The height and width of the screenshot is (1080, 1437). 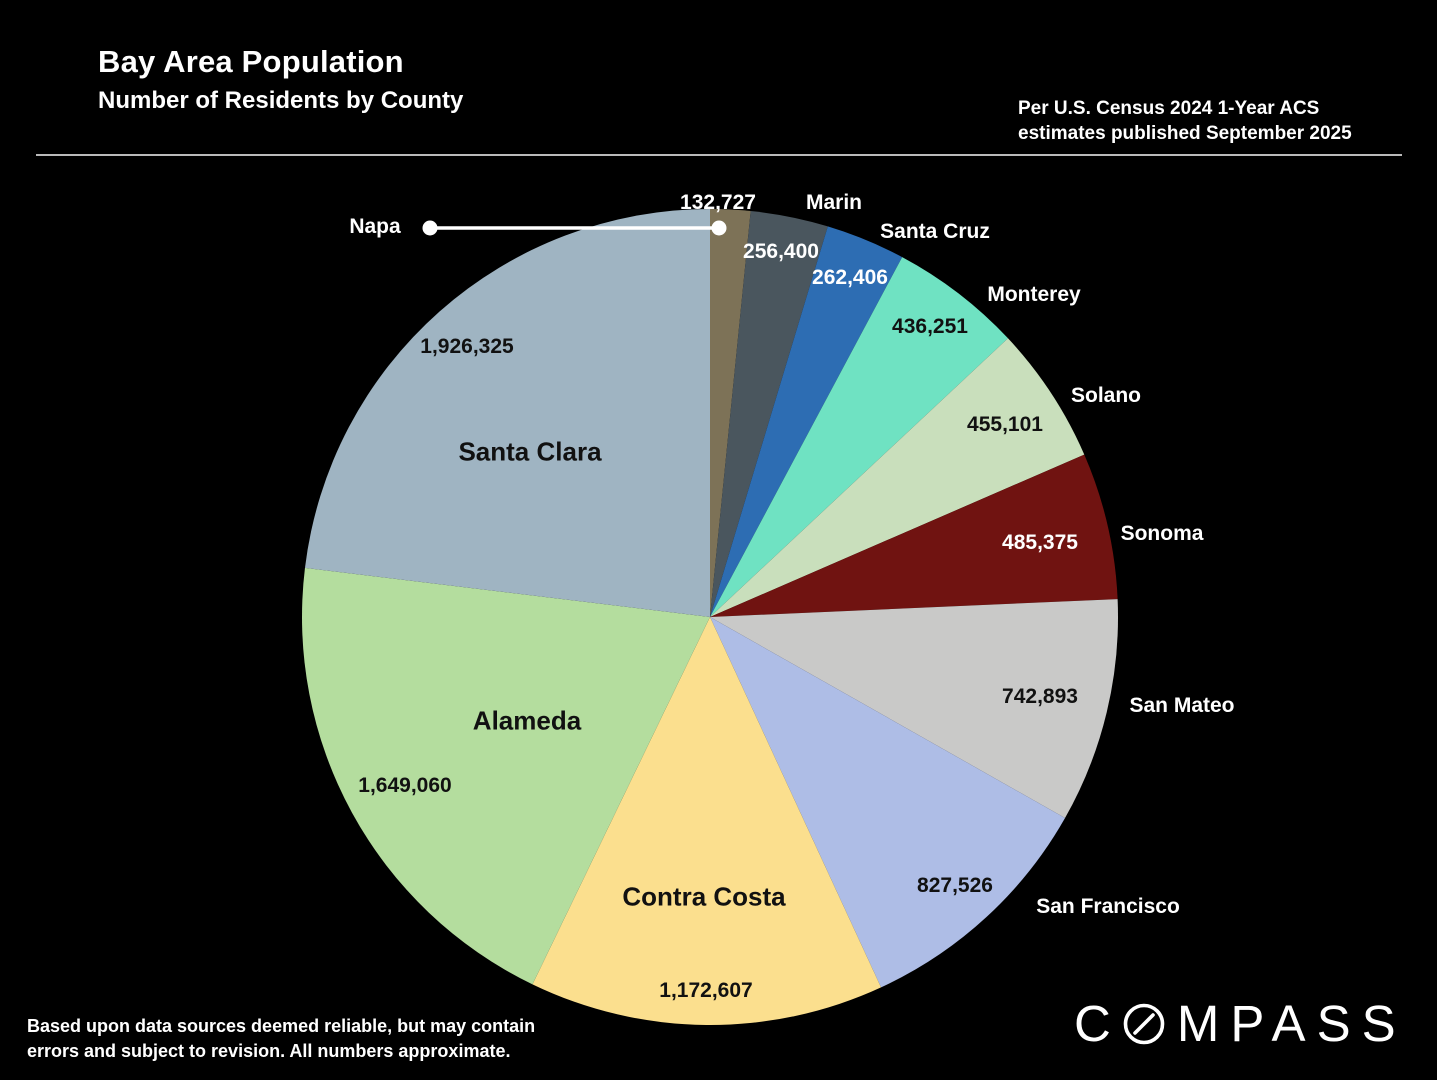 I want to click on logo-letters-mpass: MPASS, so click(x=1291, y=1023).